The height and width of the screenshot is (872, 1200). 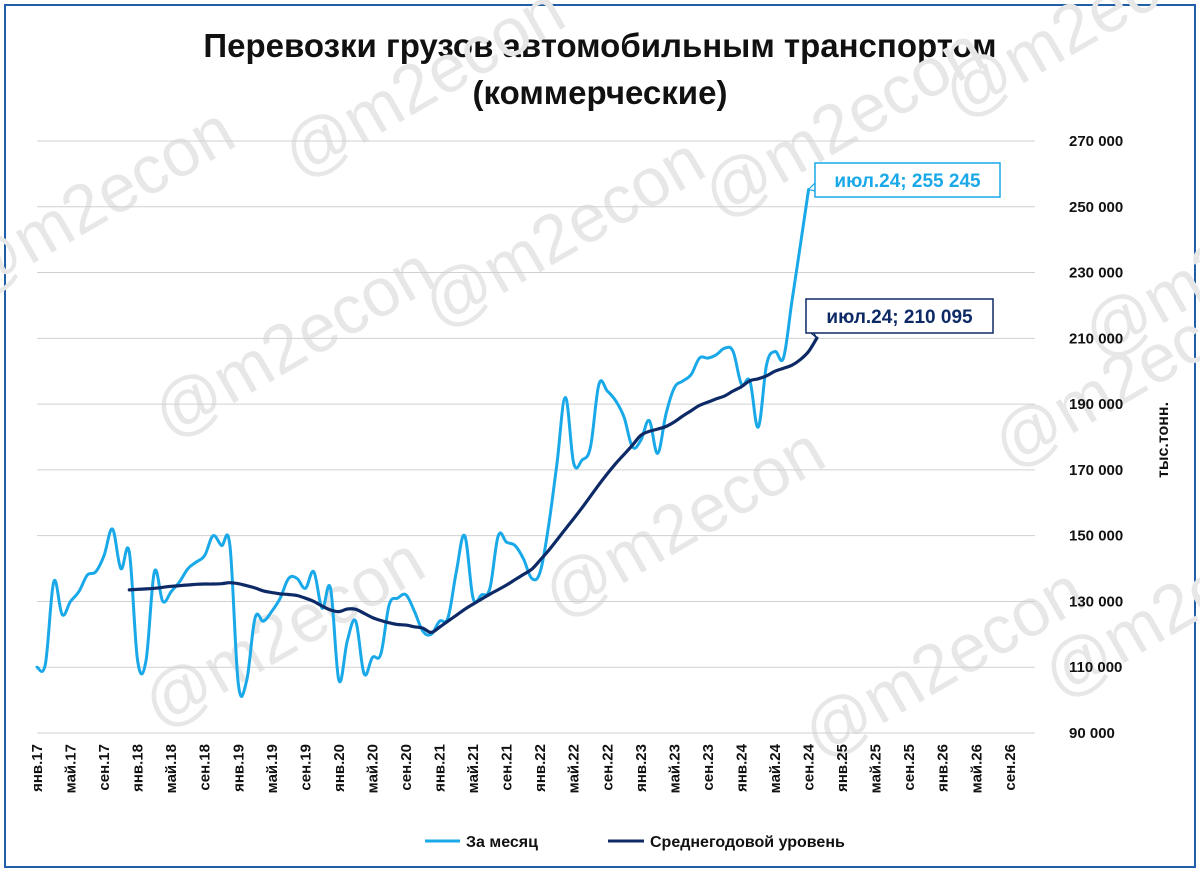 I want to click on x-tick-label: сен.23, so click(x=708, y=767).